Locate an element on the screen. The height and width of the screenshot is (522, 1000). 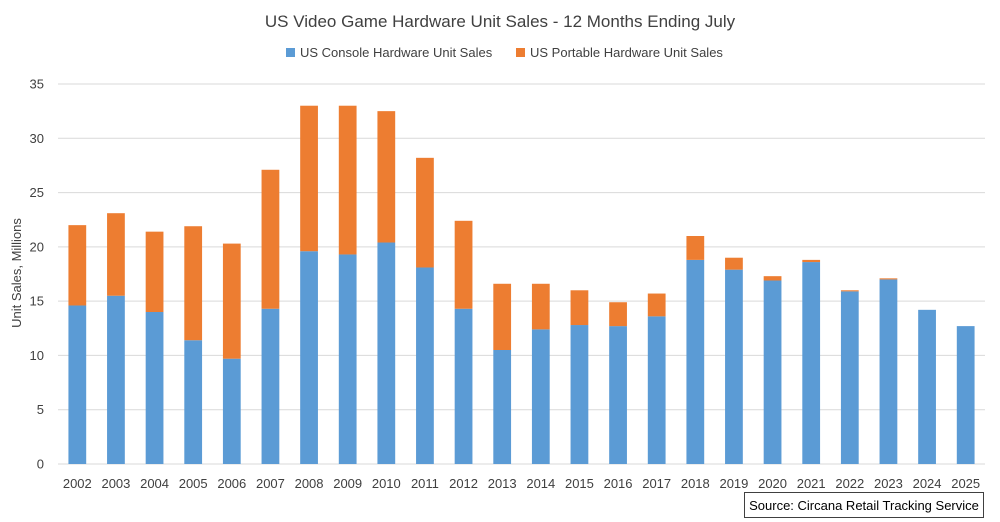
portable-bar-2010 is located at coordinates (386, 177).